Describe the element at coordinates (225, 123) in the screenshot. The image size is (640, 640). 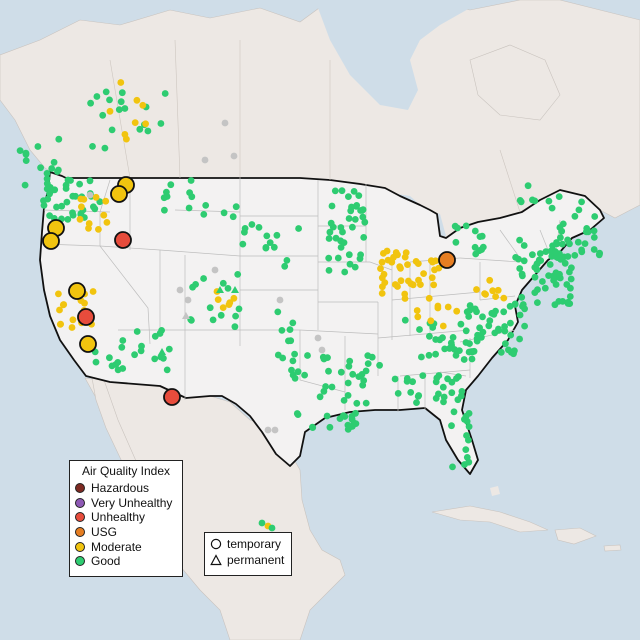
I see `no-data-site-marker` at that location.